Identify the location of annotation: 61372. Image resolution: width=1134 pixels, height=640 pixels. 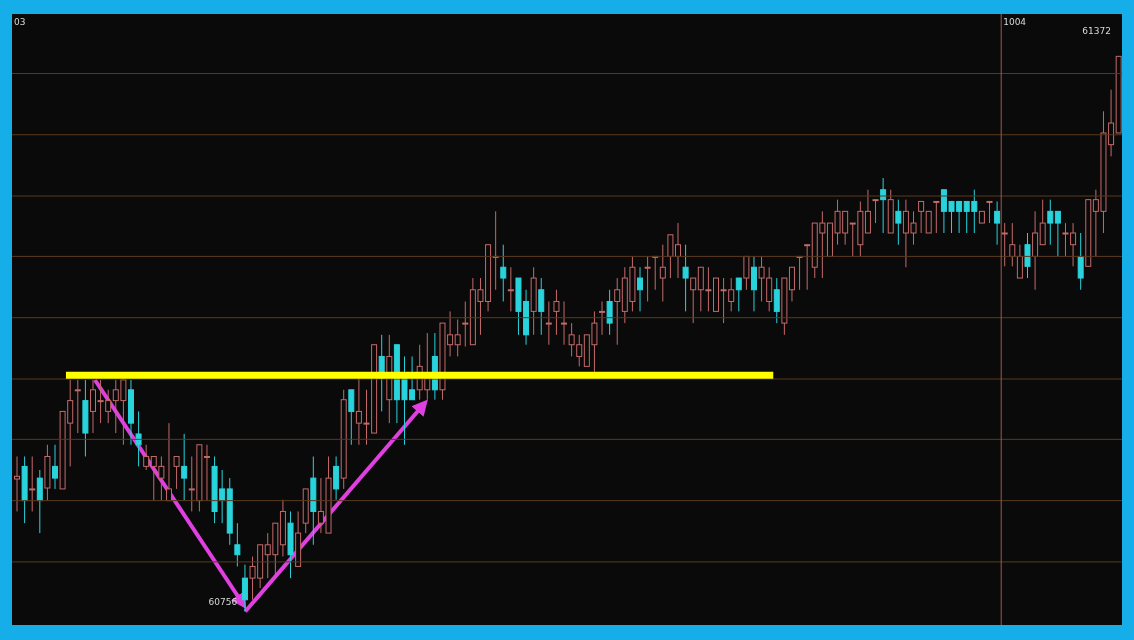
(1096, 31).